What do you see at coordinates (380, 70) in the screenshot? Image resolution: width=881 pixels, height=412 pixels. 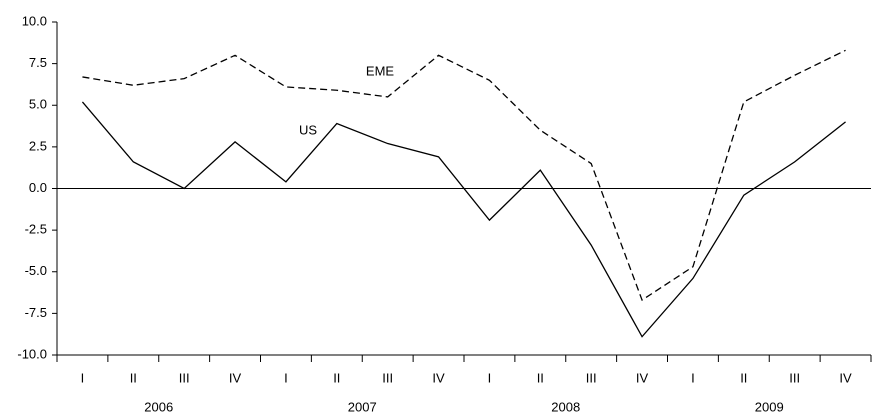 I see `series-label: EME` at bounding box center [380, 70].